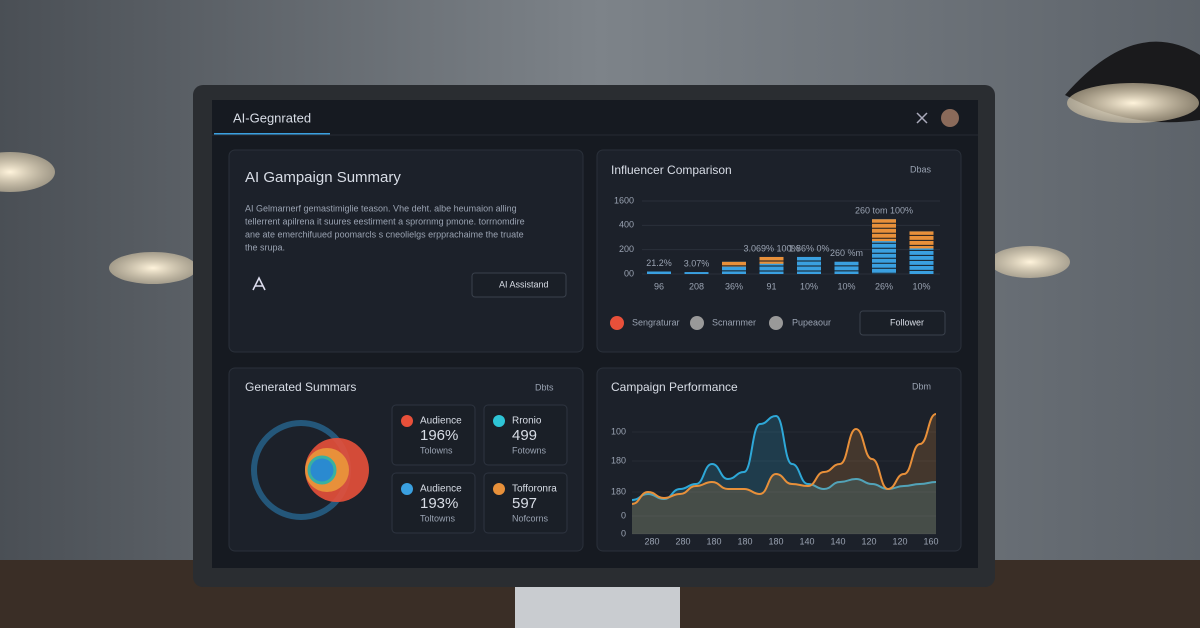  What do you see at coordinates (771, 248) in the screenshot?
I see `value-label: 3.069% 100%` at bounding box center [771, 248].